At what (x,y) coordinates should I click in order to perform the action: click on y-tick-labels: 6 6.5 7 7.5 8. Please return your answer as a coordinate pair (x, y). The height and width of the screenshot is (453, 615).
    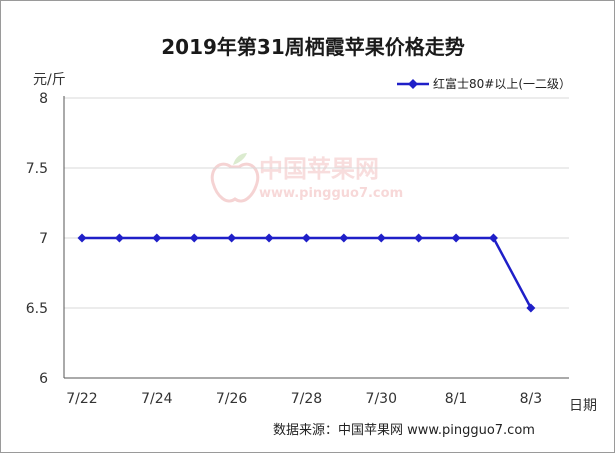
    Looking at the image, I should click on (37, 239).